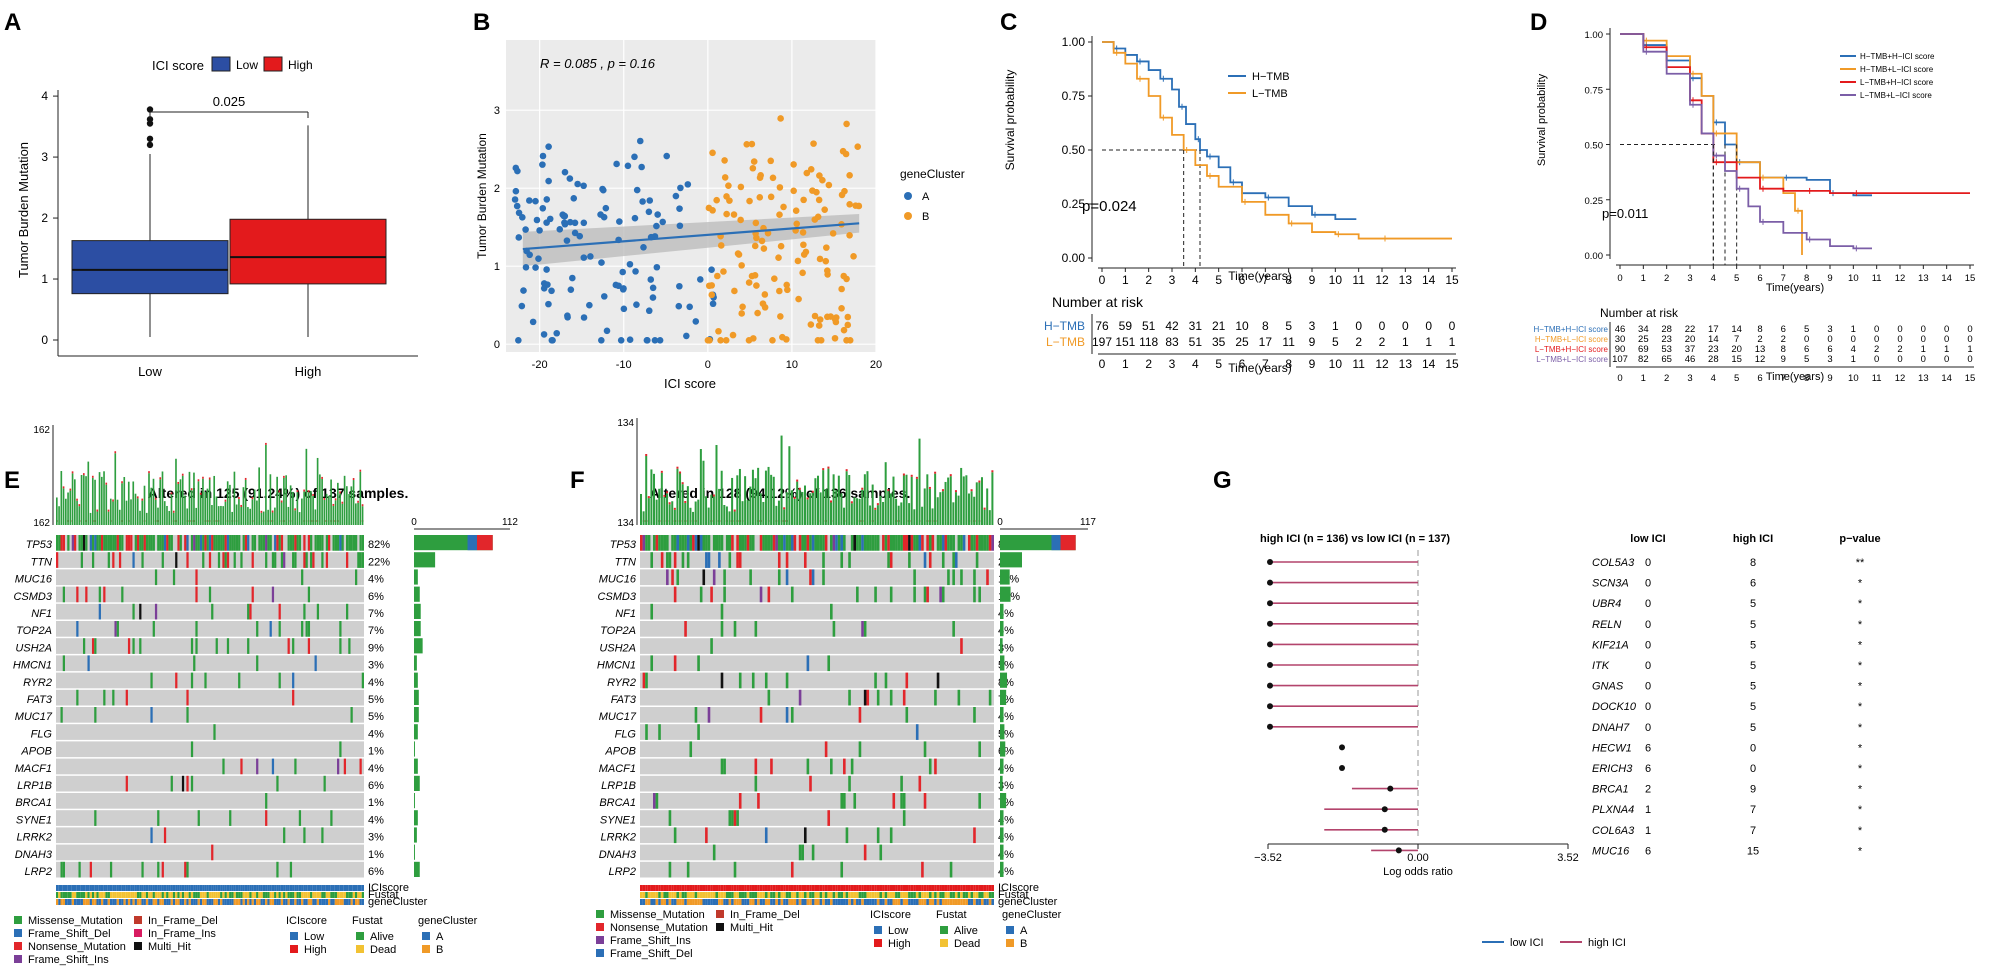 This screenshot has width=2009, height=969. What do you see at coordinates (294, 949) in the screenshot?
I see `onco-anno-key` at bounding box center [294, 949].